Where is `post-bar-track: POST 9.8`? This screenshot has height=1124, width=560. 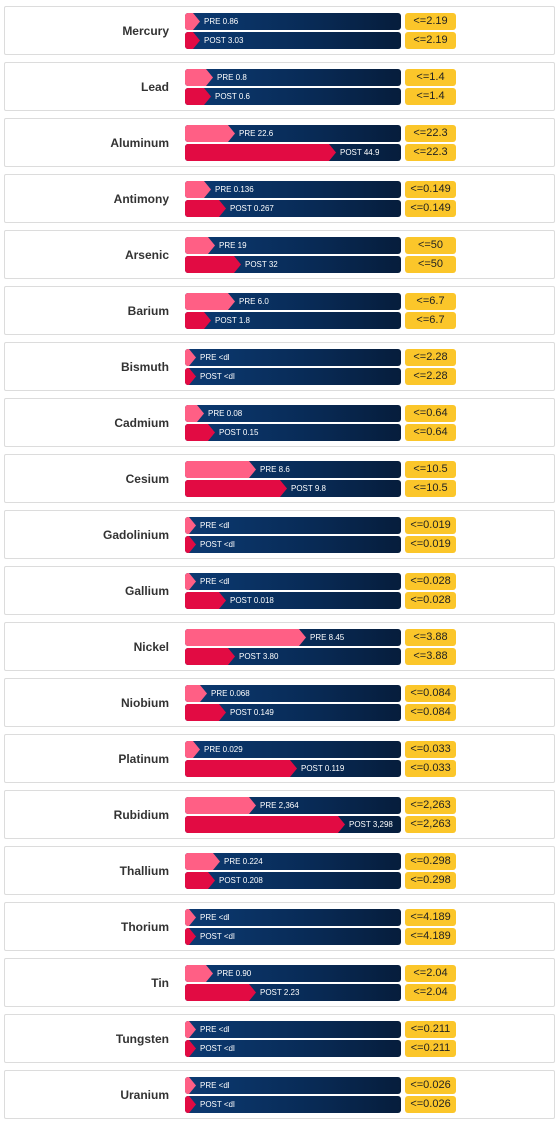
post-bar-track: POST 9.8 is located at coordinates (293, 488).